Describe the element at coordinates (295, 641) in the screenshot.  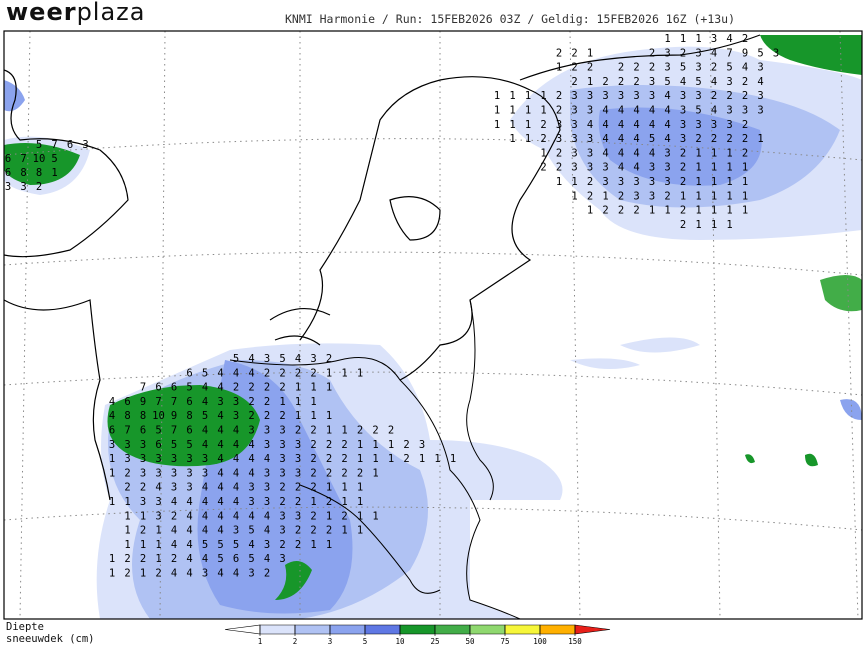
I see `colorbar-tick-label: 2` at that location.